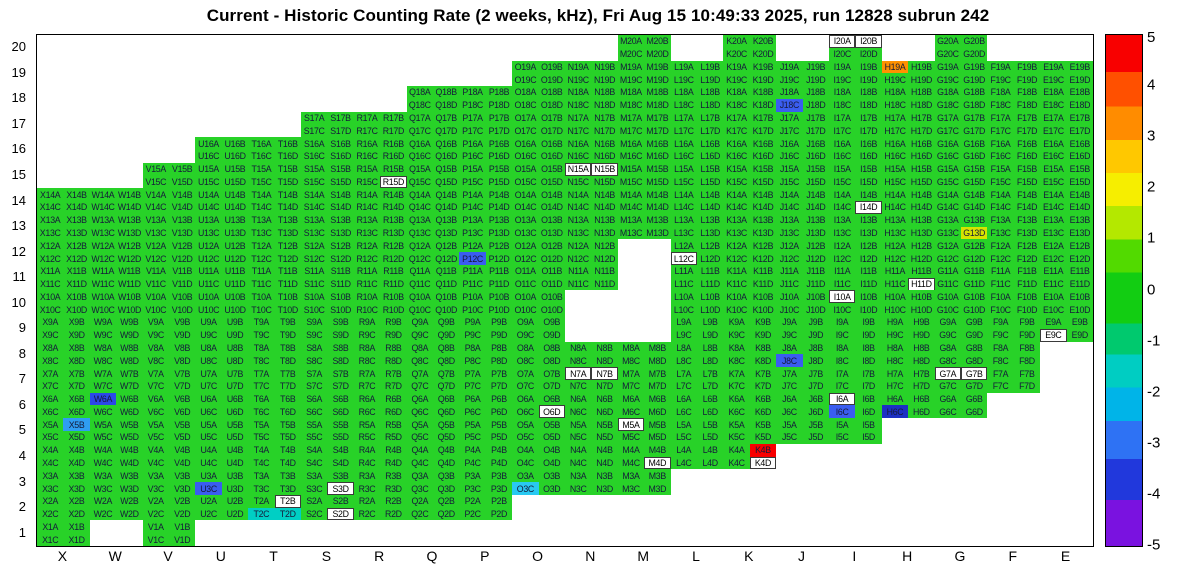  I want to click on channel-label: J8D, so click(816, 360).